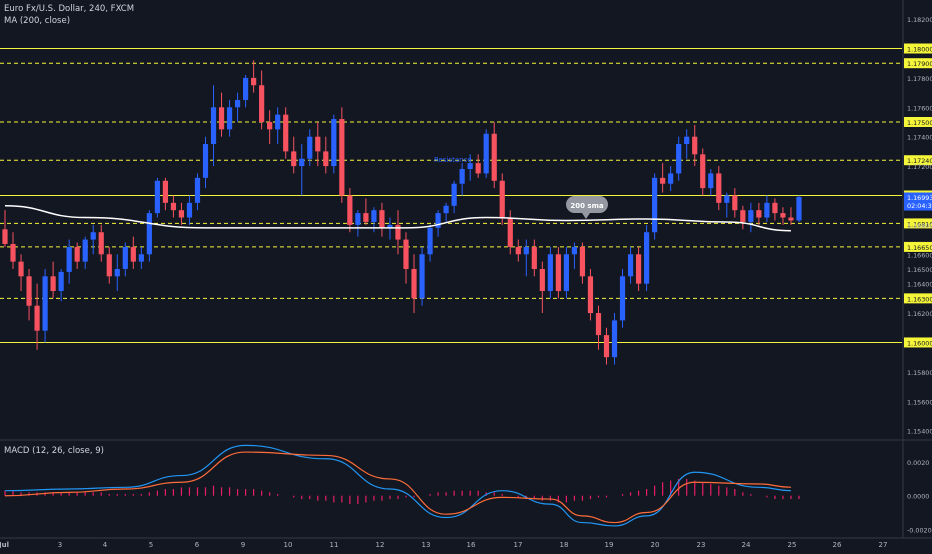 Image resolution: width=932 pixels, height=554 pixels. Describe the element at coordinates (397, 487) in the screenshot. I see `signal-line` at that location.